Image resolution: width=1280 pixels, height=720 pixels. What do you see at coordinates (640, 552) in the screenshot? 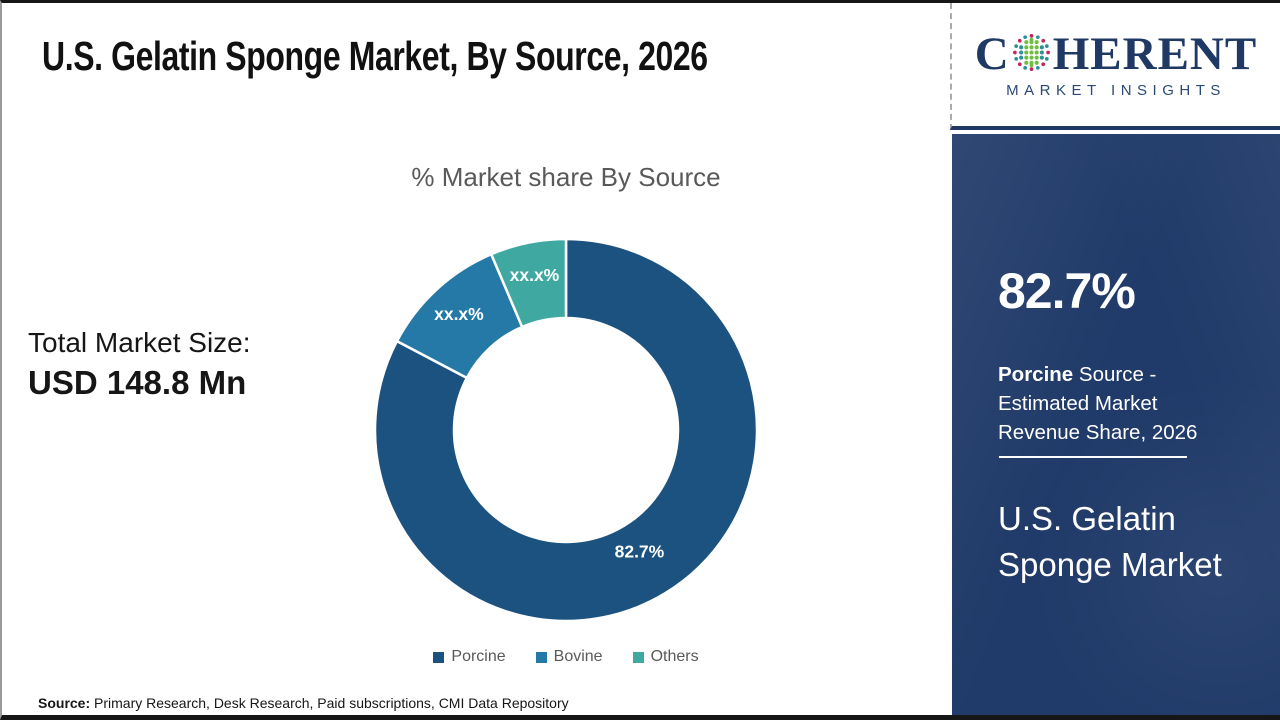
I see `donut-slice-label-porcine: 82.7%` at bounding box center [640, 552].